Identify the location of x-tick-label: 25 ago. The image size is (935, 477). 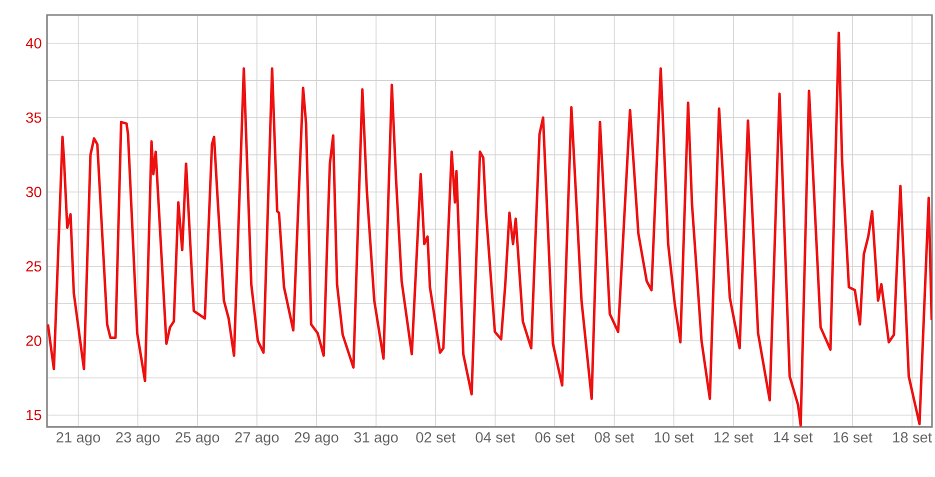
(198, 439).